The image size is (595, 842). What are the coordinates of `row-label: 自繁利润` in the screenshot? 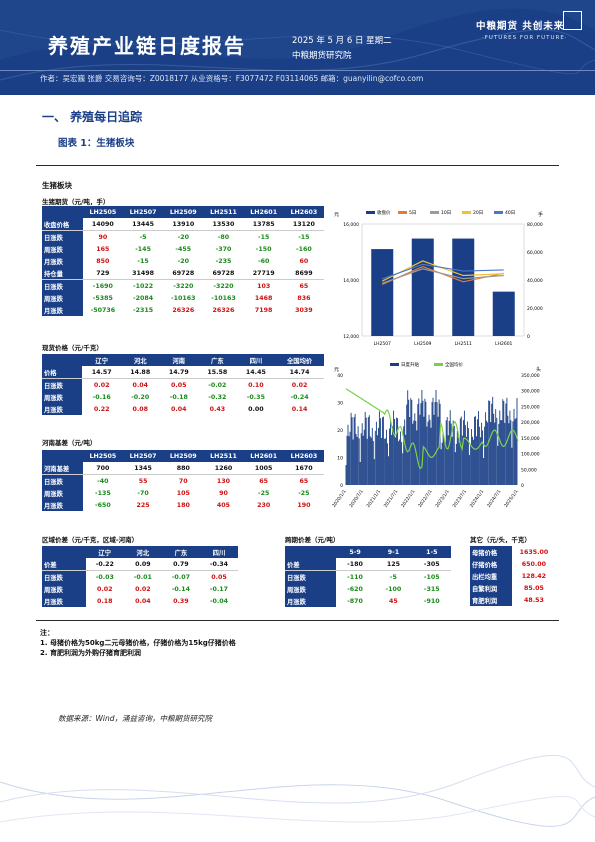 It's located at (491, 588).